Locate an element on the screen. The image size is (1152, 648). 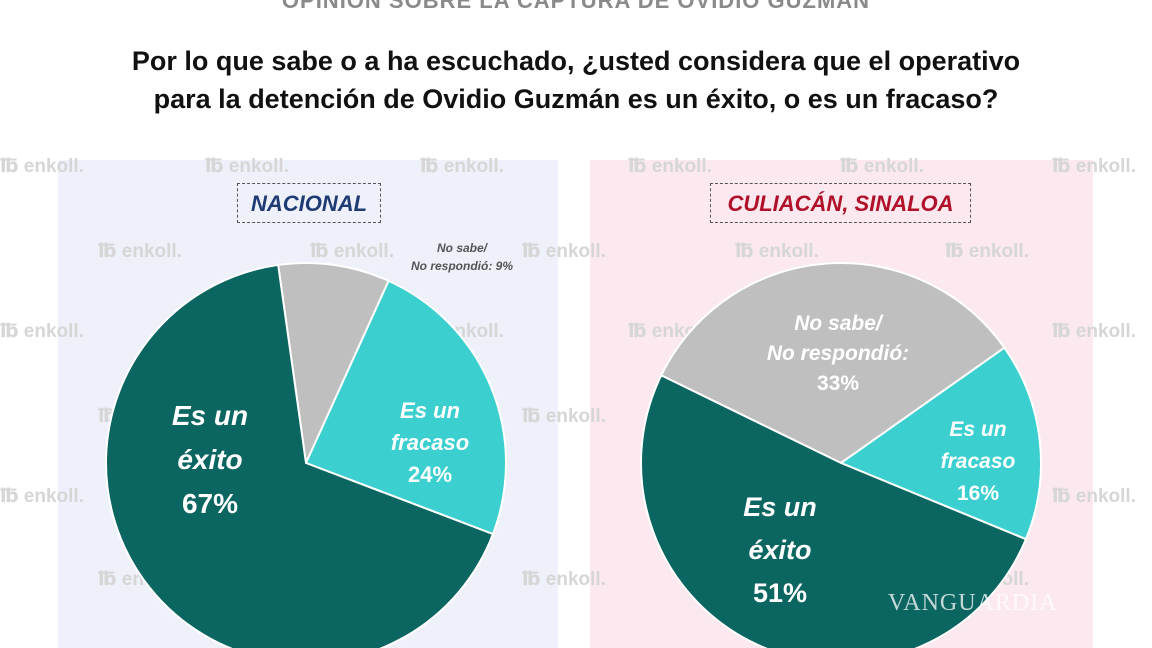
slice-label-culiacan-1: Es un fracaso 16% is located at coordinates (978, 461).